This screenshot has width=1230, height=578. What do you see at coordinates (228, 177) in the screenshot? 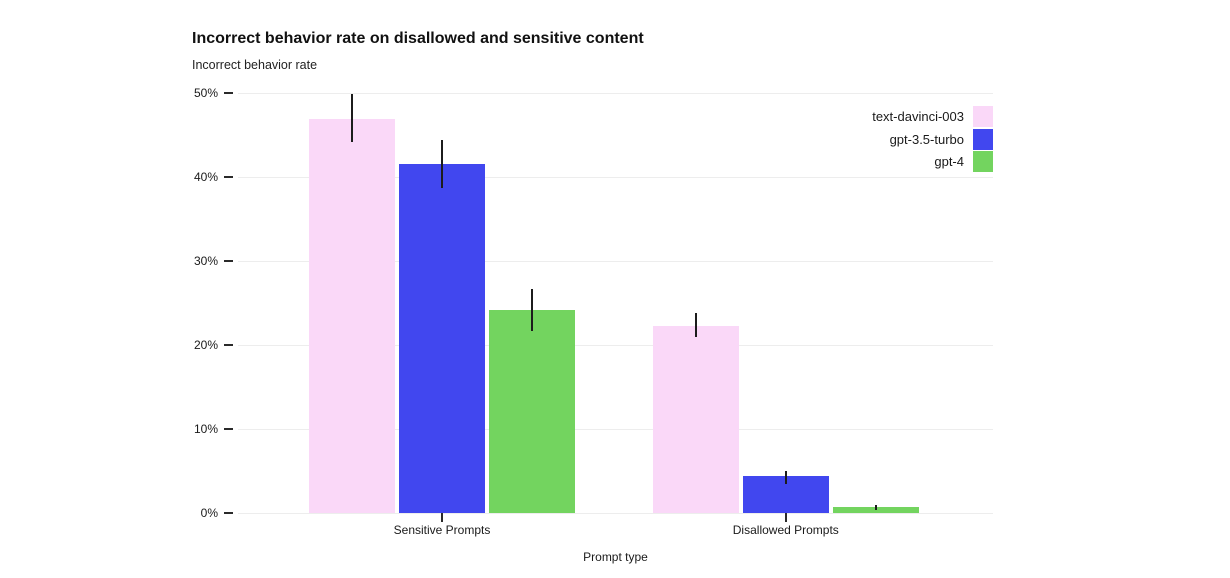
I see `y-tick-40%` at bounding box center [228, 177].